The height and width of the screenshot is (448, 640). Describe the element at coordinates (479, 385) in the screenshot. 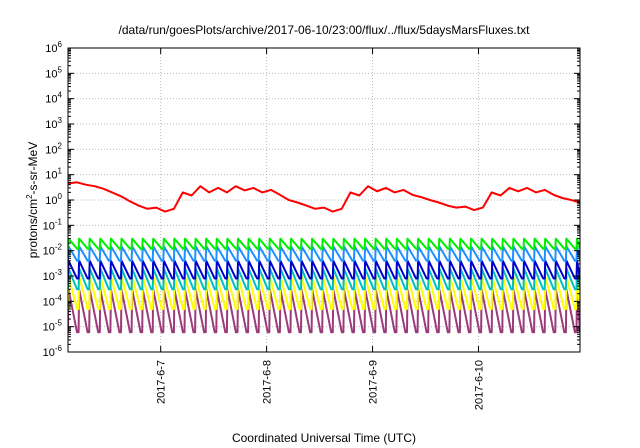

I see `x-tick-label: 2017-6-10` at that location.